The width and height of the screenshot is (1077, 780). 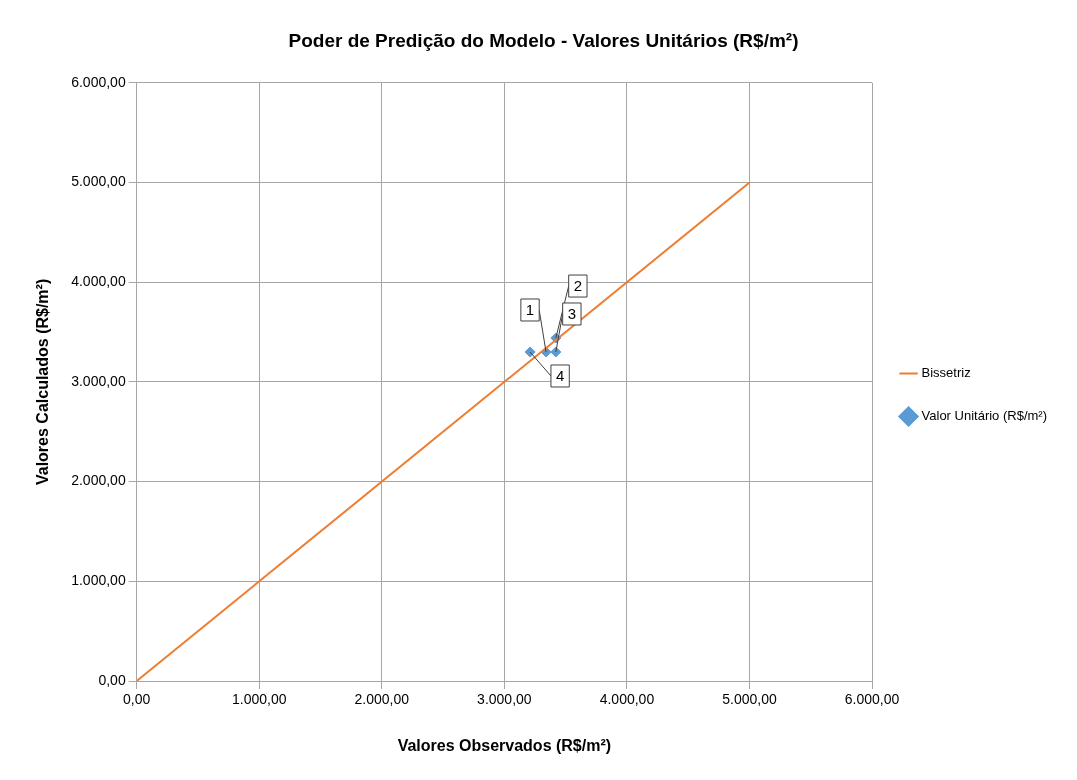 I want to click on annotation: 4, so click(x=560, y=376).